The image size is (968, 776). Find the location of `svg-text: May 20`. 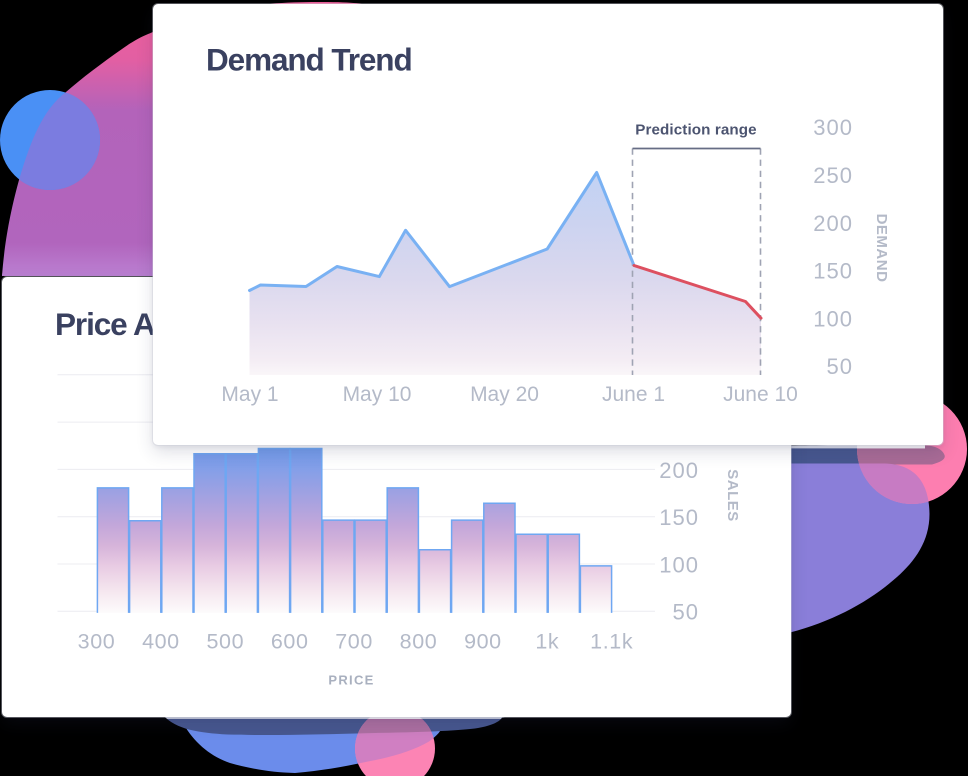

svg-text: May 20 is located at coordinates (504, 394).